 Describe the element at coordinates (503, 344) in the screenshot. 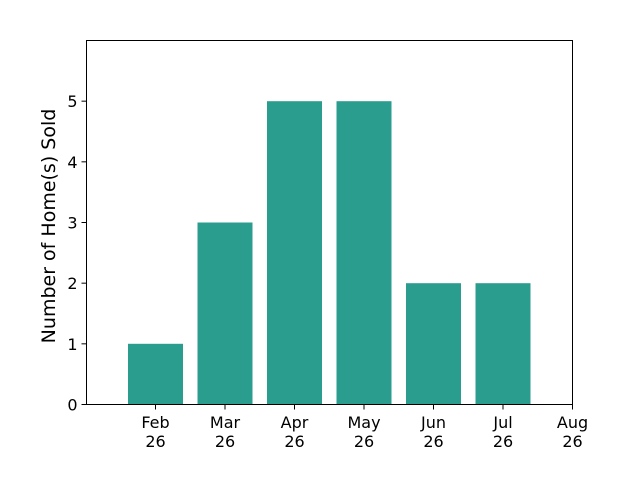

I see `bar-jul` at that location.